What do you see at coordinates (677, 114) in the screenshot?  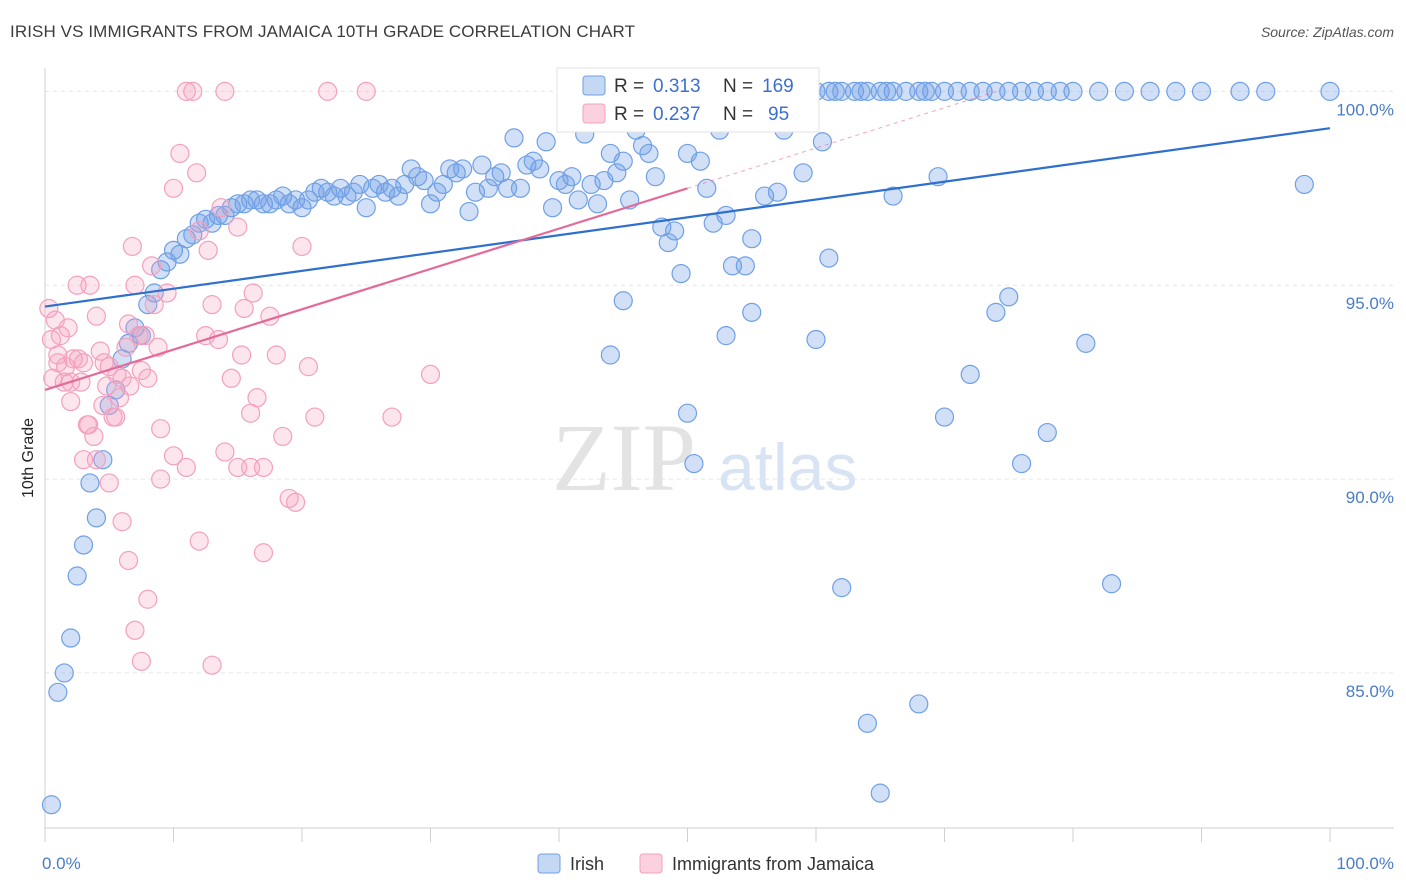 I see `stats-r-jamaica: 0.237` at bounding box center [677, 114].